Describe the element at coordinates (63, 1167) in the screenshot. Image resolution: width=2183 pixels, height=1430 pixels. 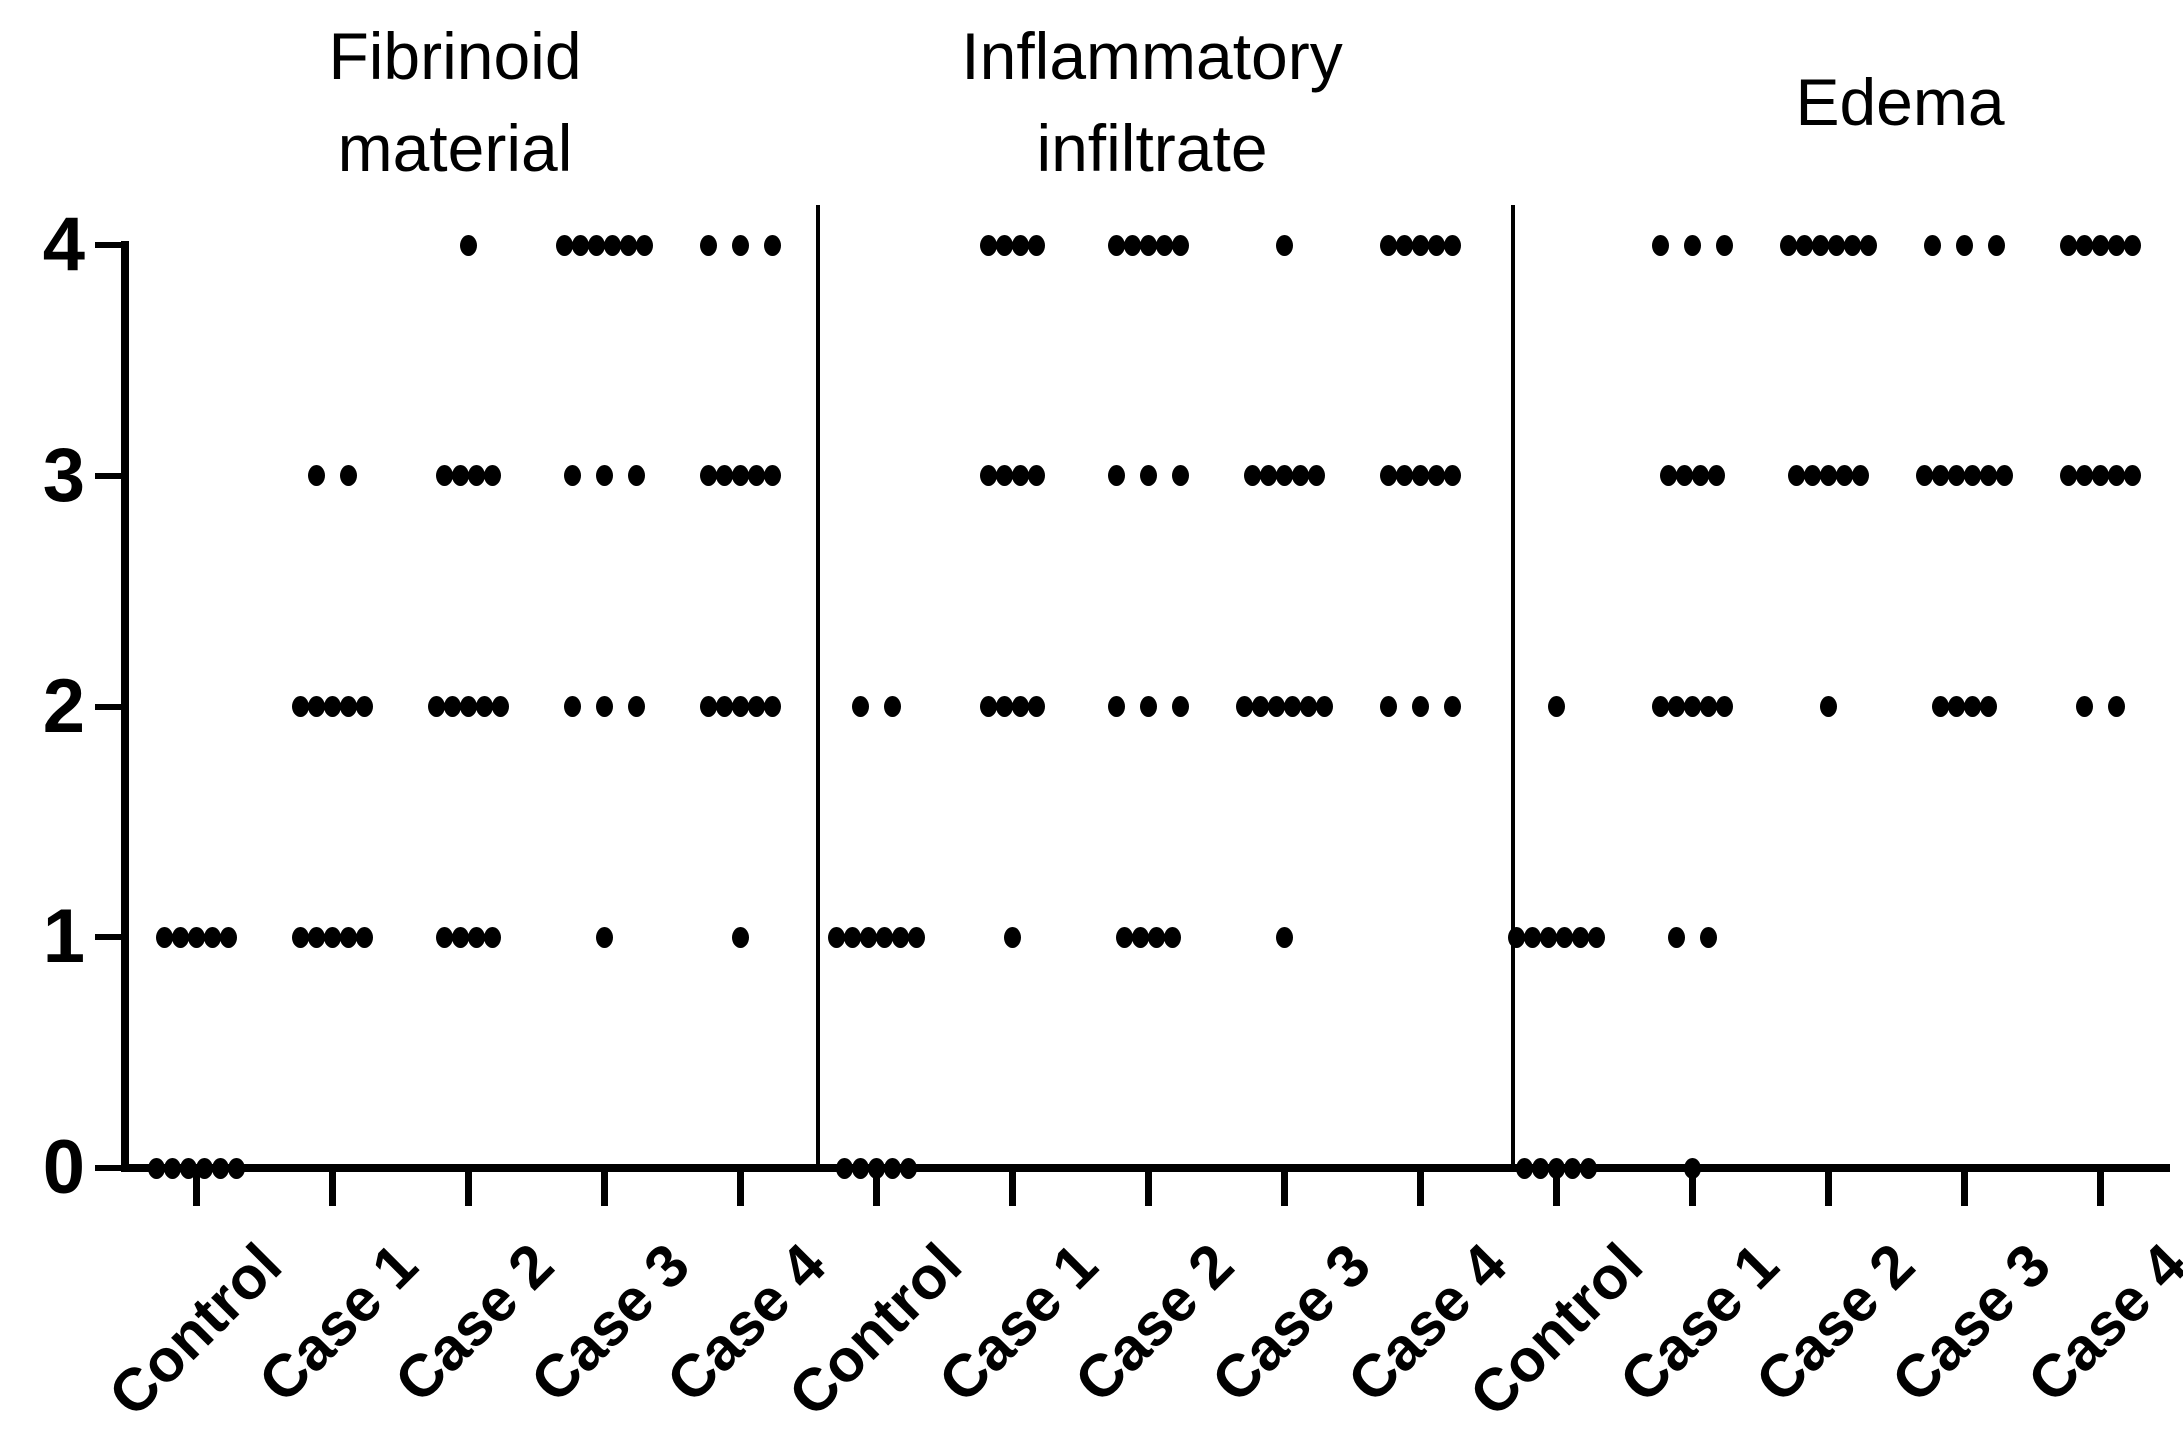
I see `y-tick-label: 0` at that location.